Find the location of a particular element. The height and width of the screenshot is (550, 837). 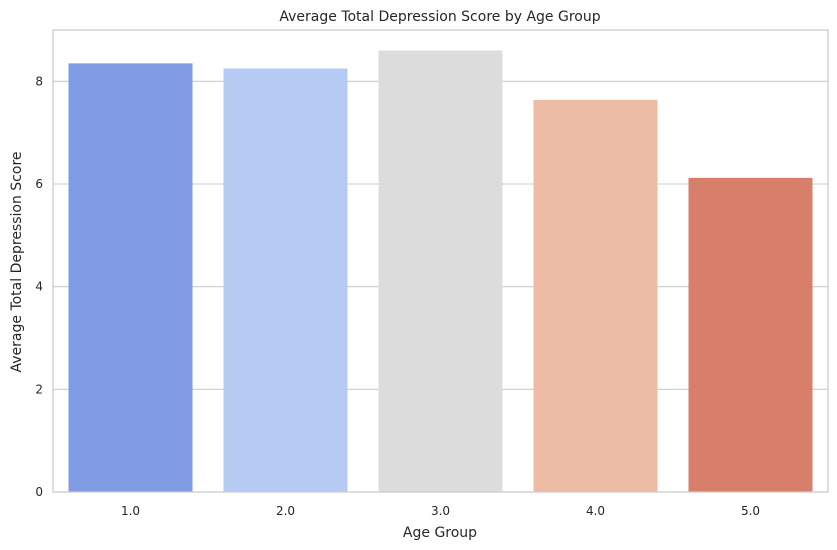

y-axis-label: Average Total Depression Score is located at coordinates (17, 261).